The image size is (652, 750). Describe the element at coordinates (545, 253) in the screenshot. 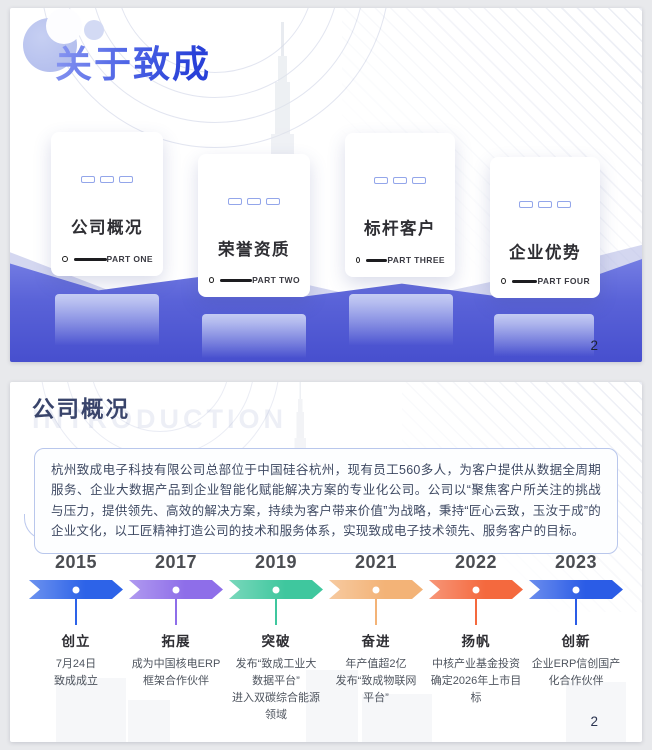

I see `card-title: 企业优势` at that location.